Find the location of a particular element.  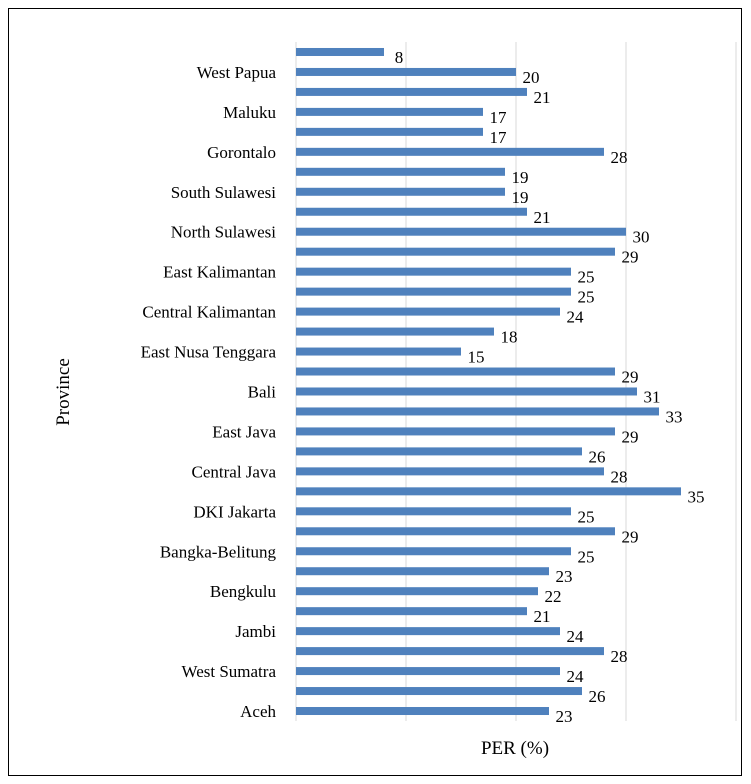

category-tick-label: Jambi is located at coordinates (255, 631).